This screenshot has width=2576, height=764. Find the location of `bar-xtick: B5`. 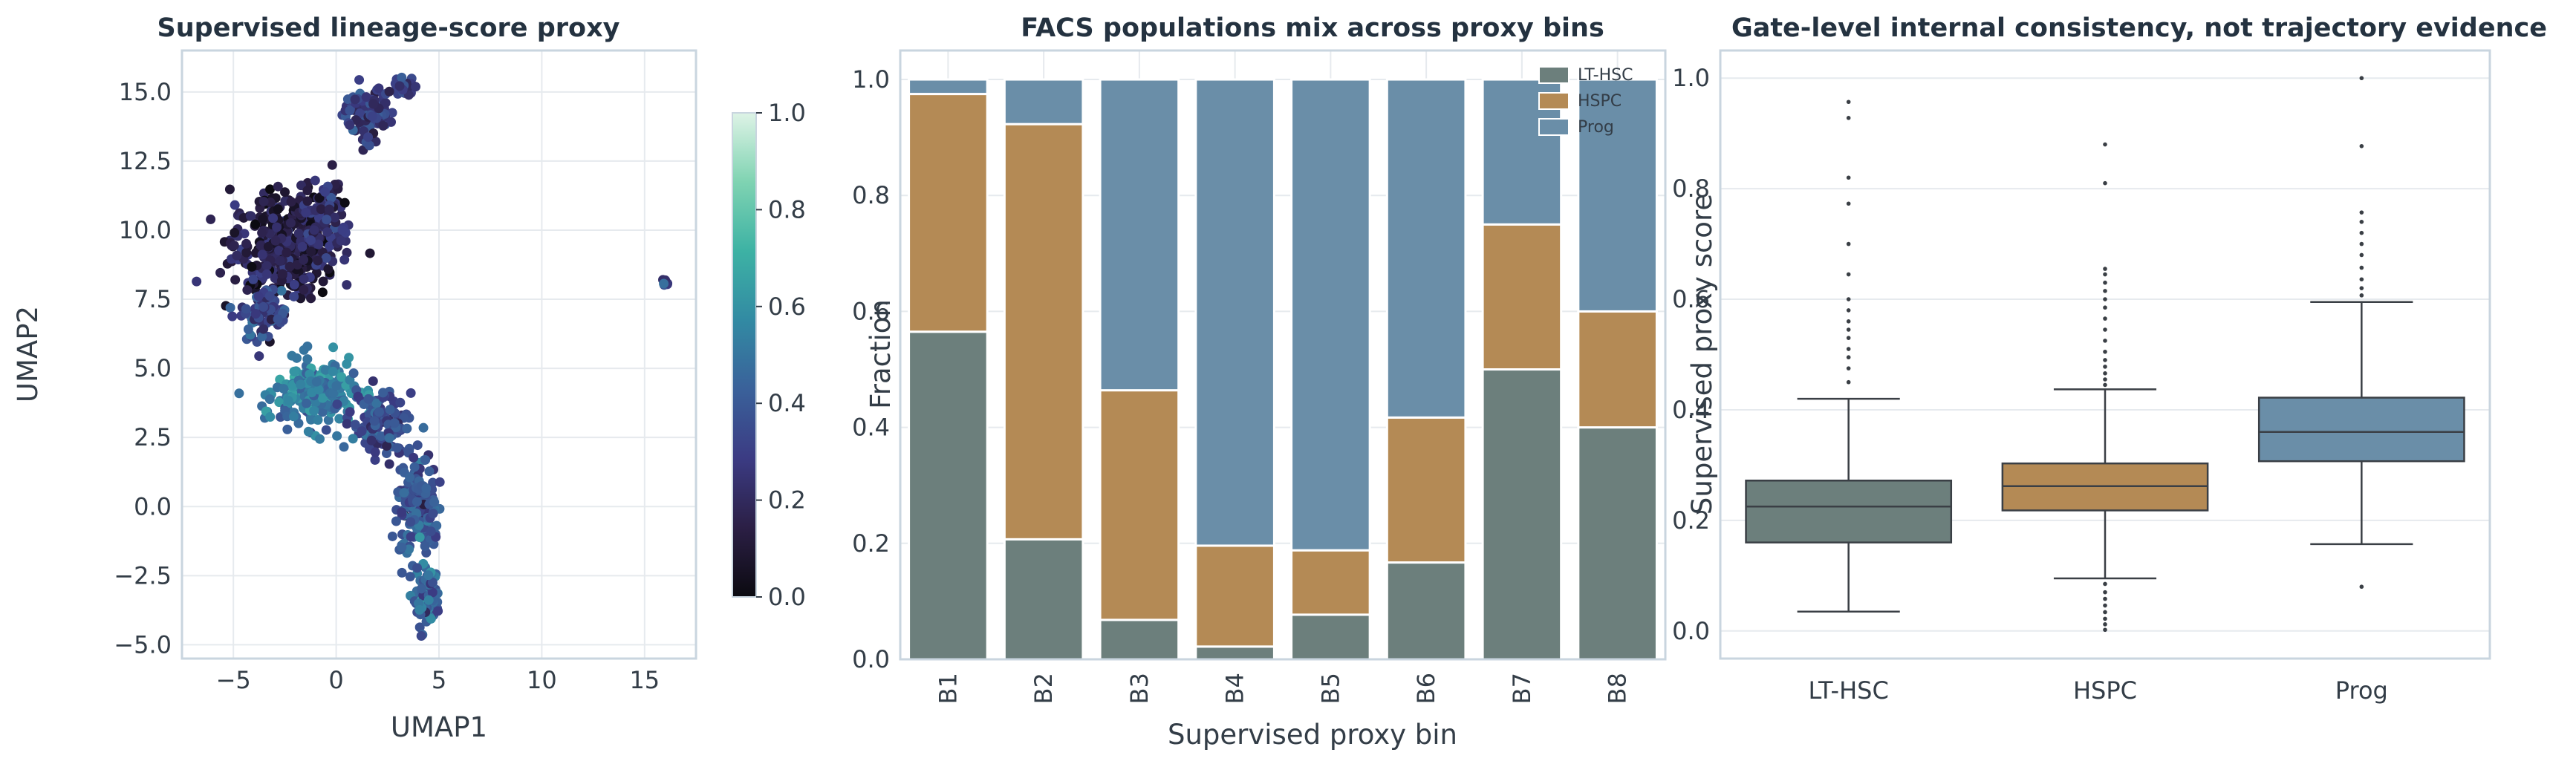

bar-xtick: B5 is located at coordinates (1330, 688).